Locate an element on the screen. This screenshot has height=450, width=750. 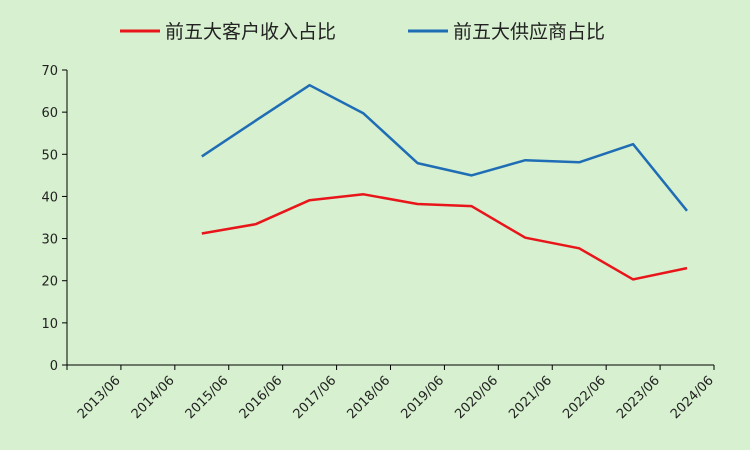
y-tick-label: 60 is located at coordinates (49, 113).